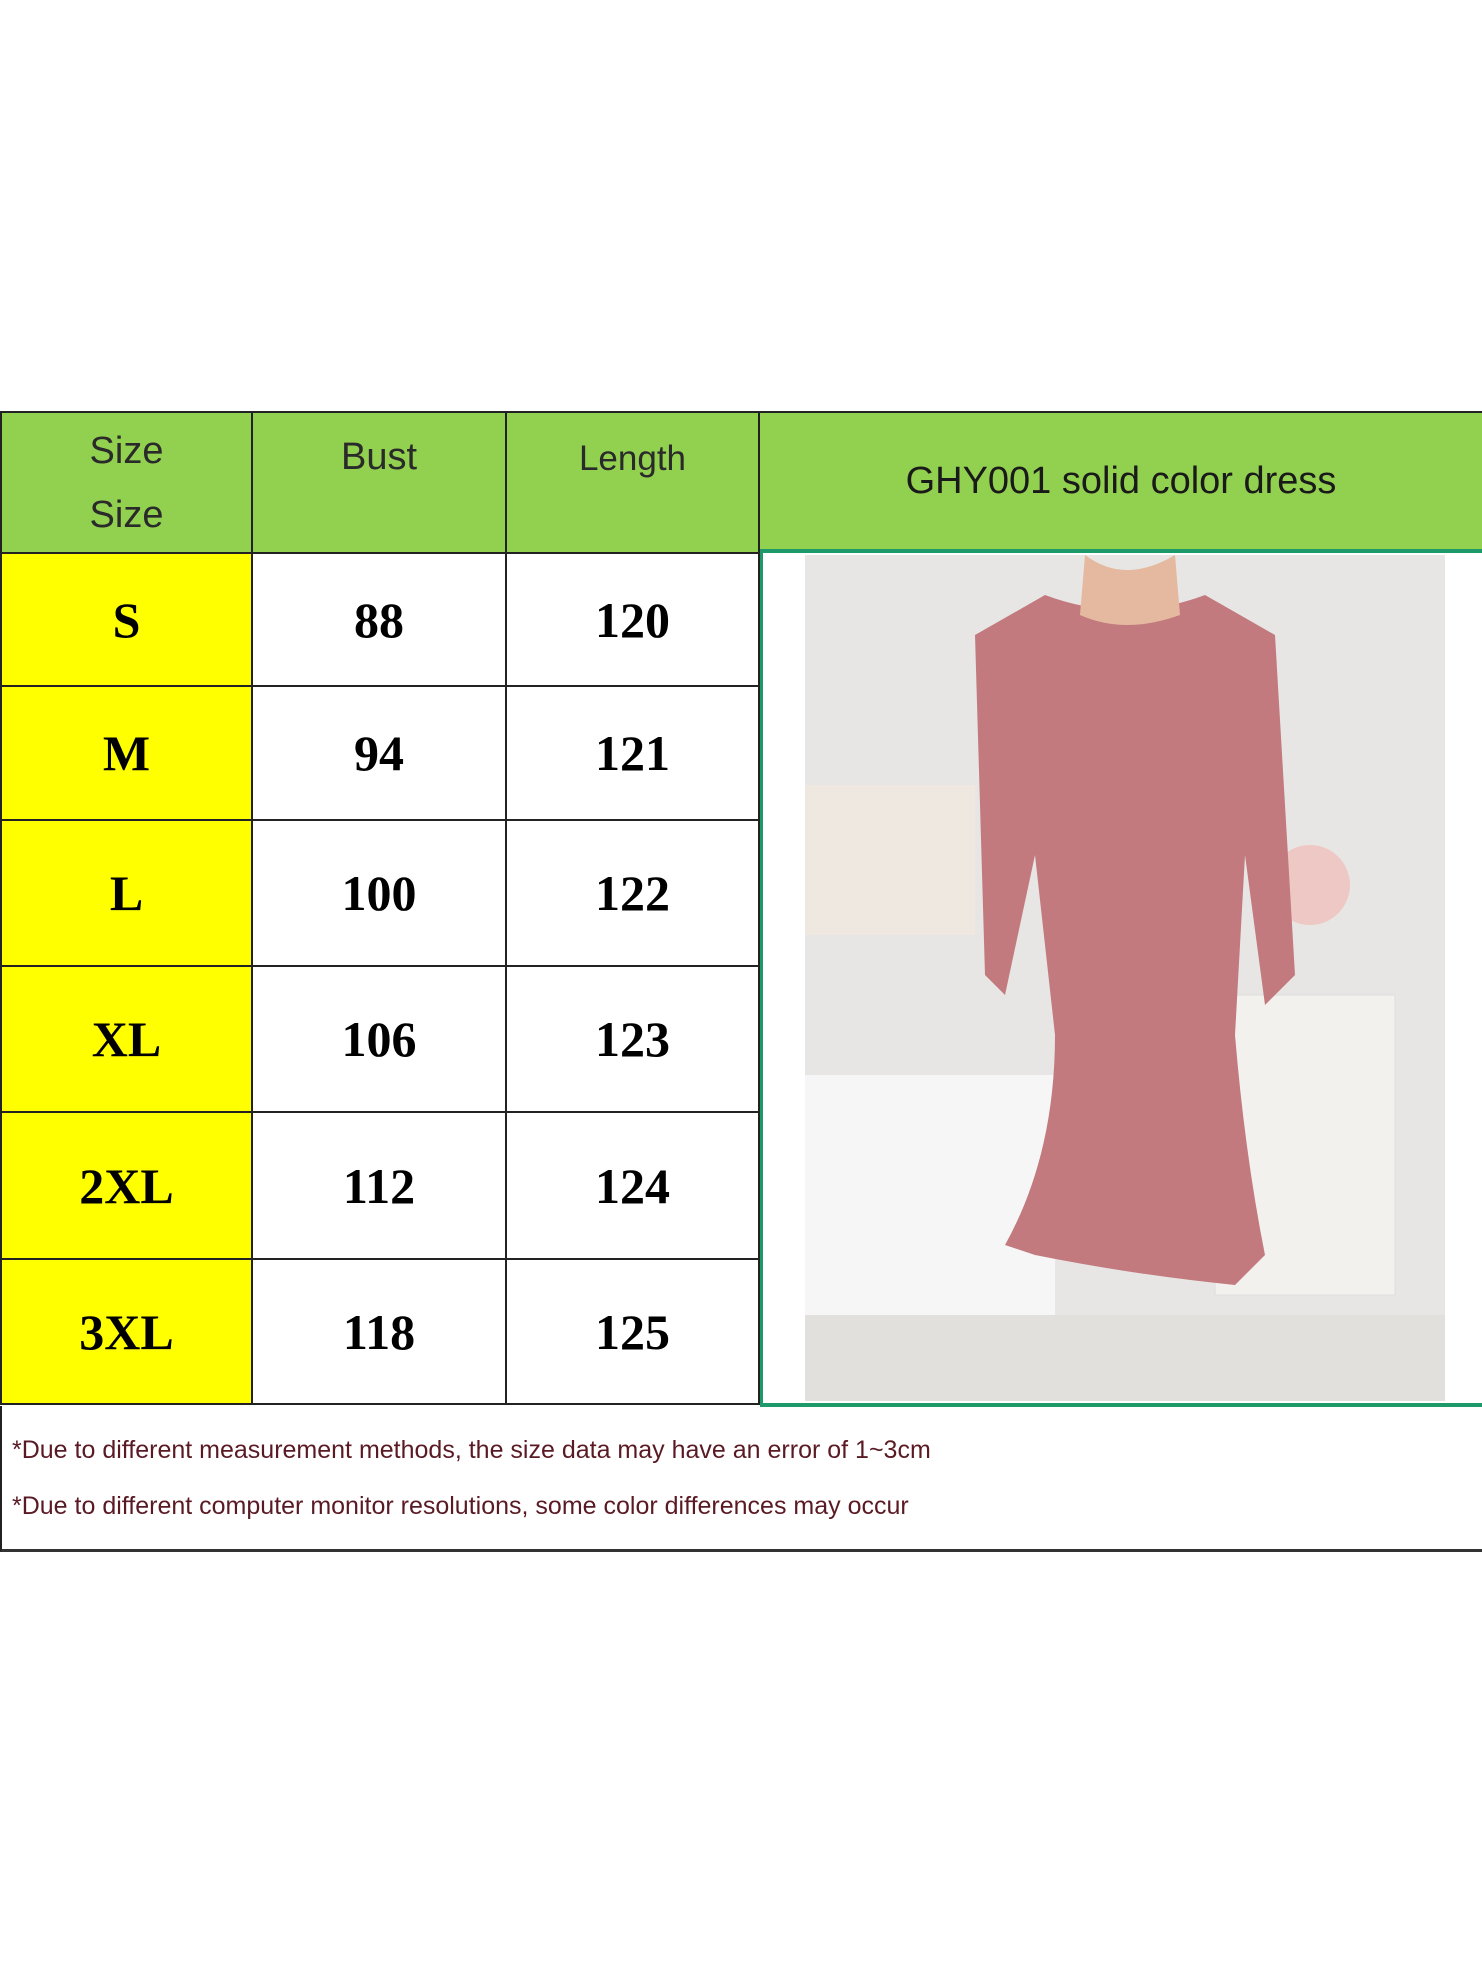 This screenshot has width=1482, height=1966. What do you see at coordinates (126, 754) in the screenshot?
I see `cell-size: M` at bounding box center [126, 754].